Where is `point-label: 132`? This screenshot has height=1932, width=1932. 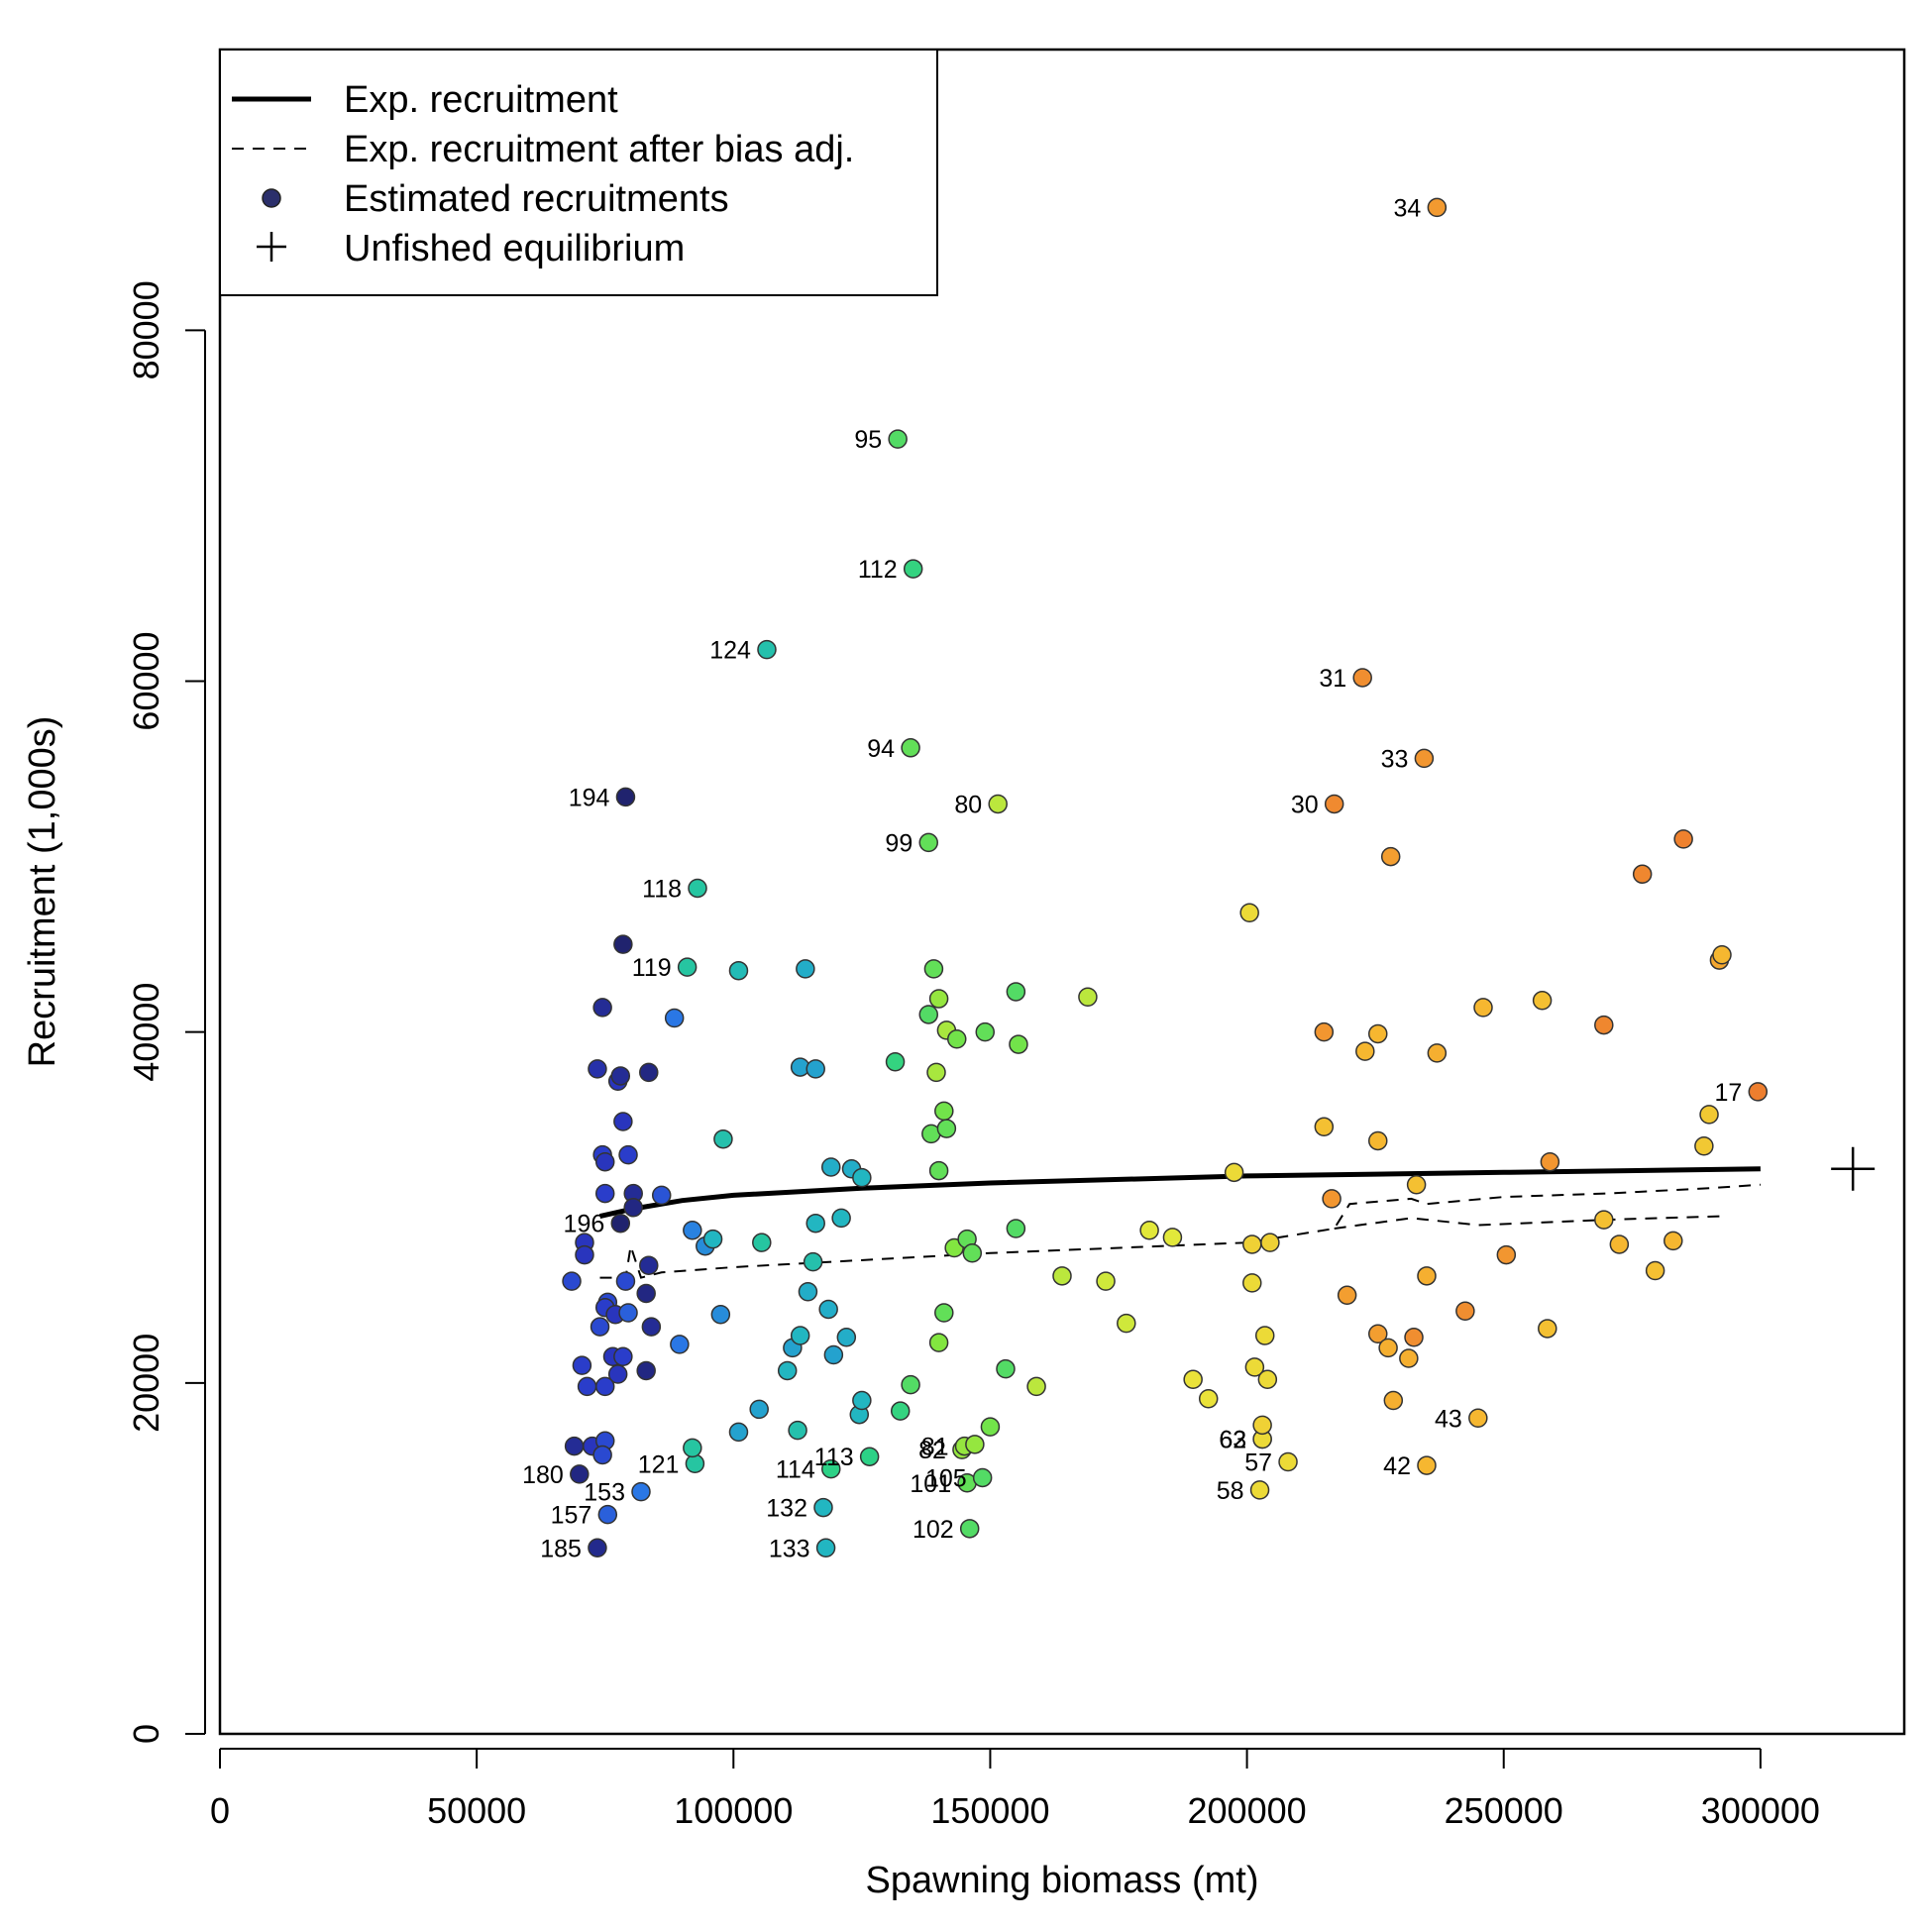
point-label: 132 is located at coordinates (786, 1509).